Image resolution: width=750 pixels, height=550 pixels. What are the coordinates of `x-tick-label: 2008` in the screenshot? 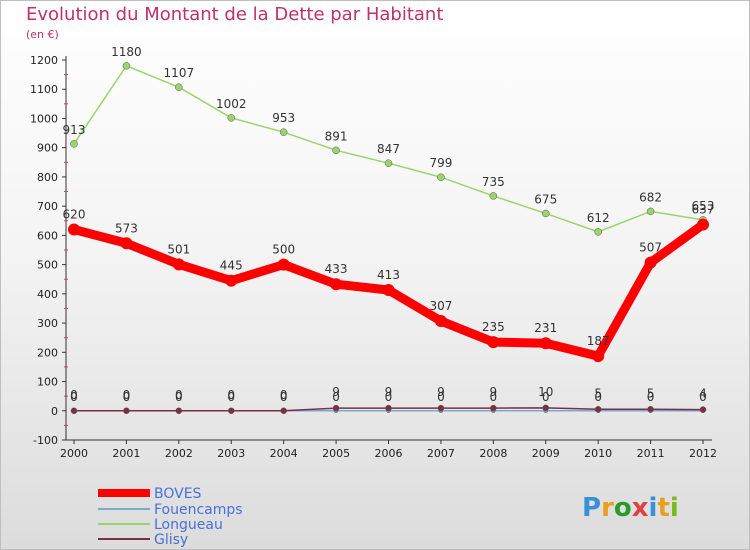 It's located at (493, 453).